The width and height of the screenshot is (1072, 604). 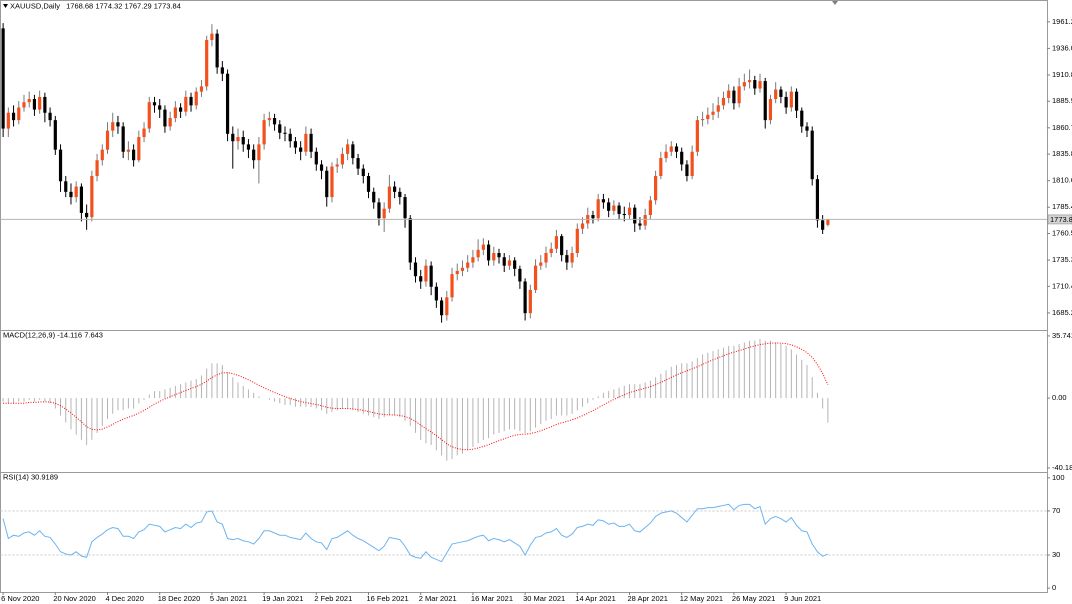 What do you see at coordinates (35, 5) in the screenshot?
I see `symbol-title: XAUUSD,Daily` at bounding box center [35, 5].